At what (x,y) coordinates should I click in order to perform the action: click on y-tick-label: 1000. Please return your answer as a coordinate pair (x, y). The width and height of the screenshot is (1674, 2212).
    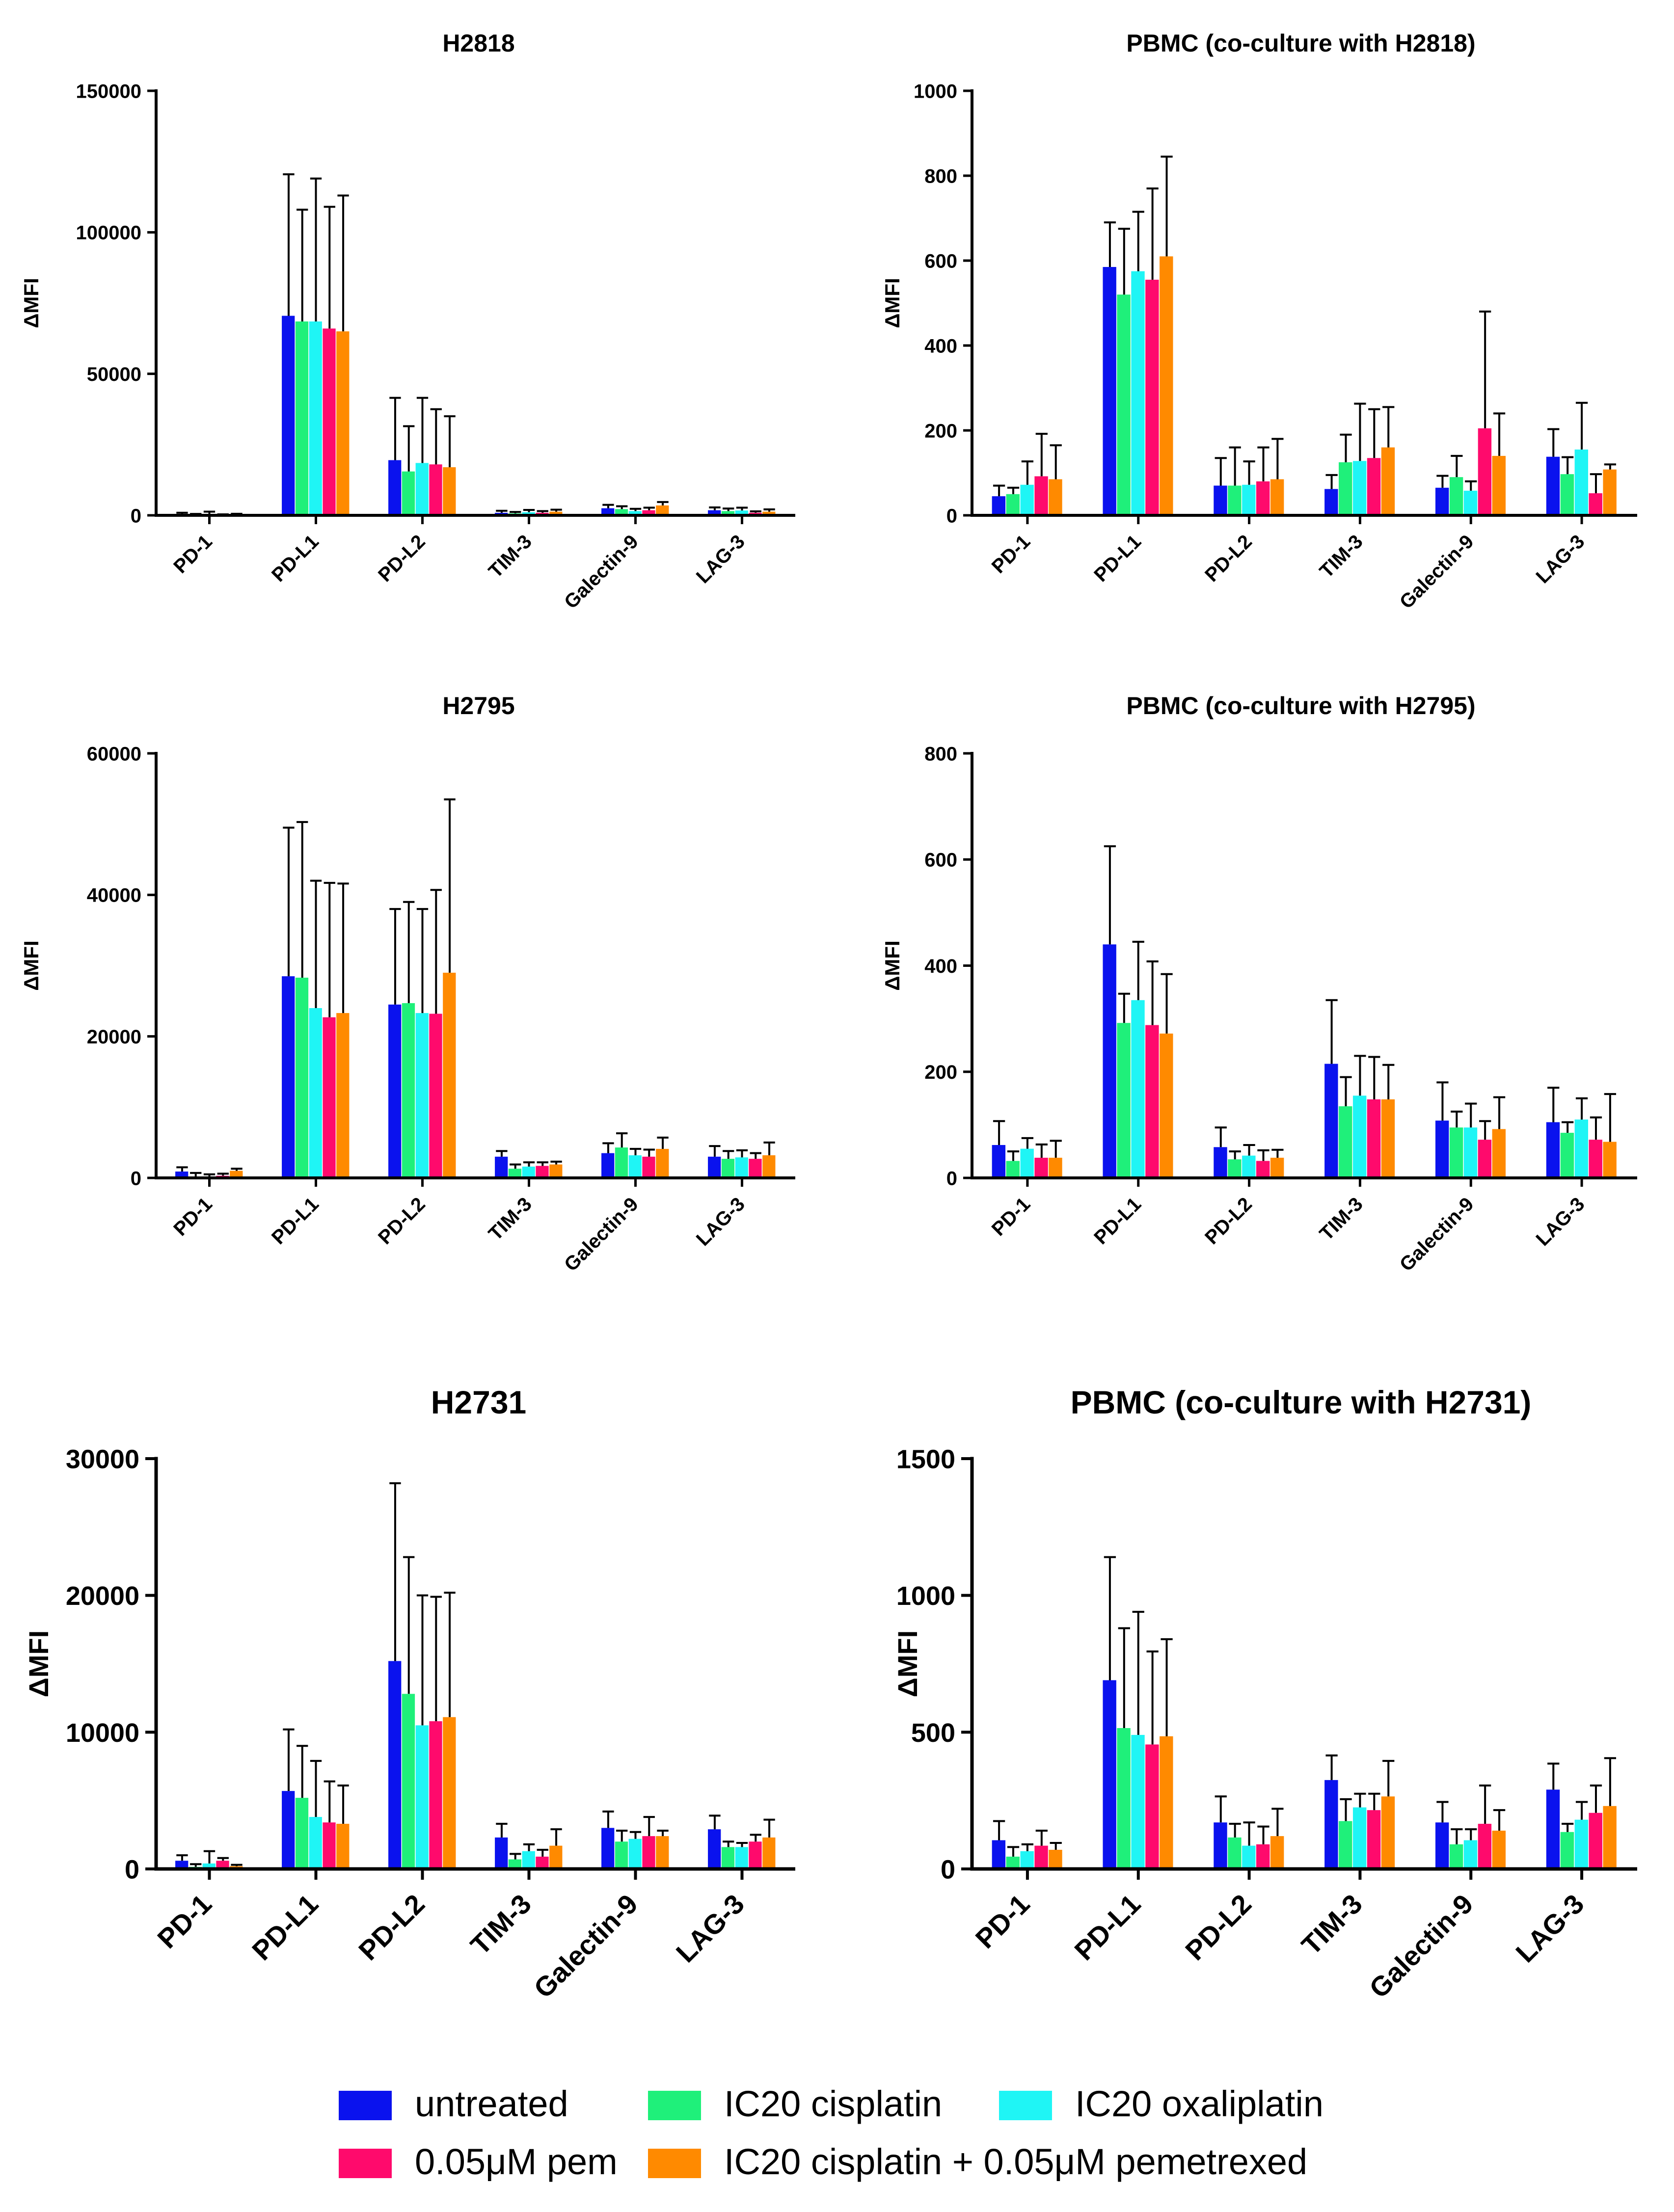
    Looking at the image, I should click on (925, 1596).